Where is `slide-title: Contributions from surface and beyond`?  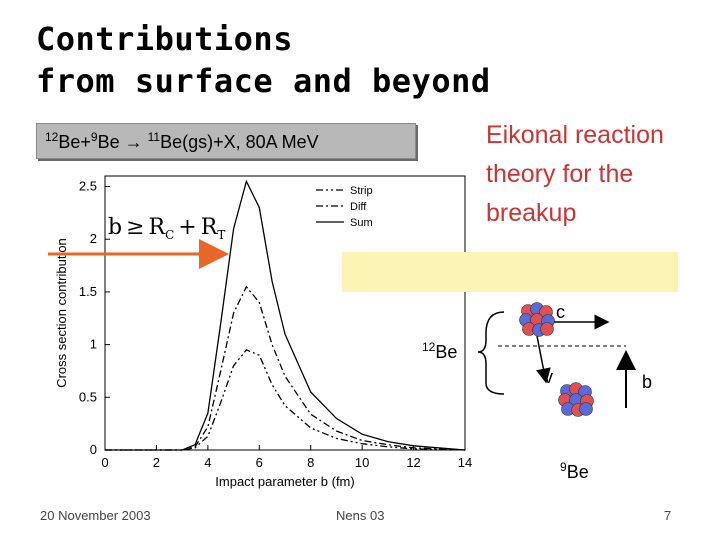
slide-title: Contributions from surface and beyond is located at coordinates (263, 60).